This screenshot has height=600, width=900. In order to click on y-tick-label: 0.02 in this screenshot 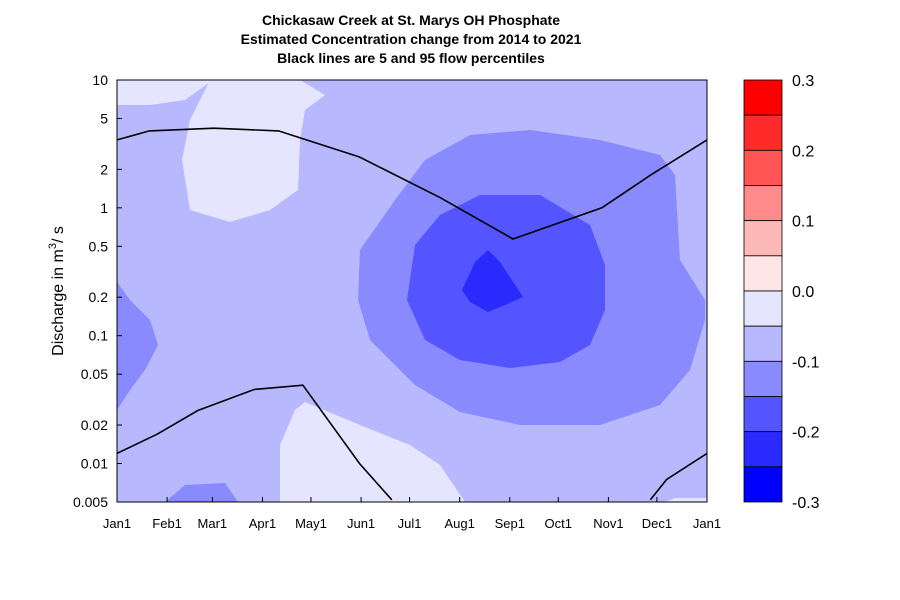, I will do `click(94, 425)`.